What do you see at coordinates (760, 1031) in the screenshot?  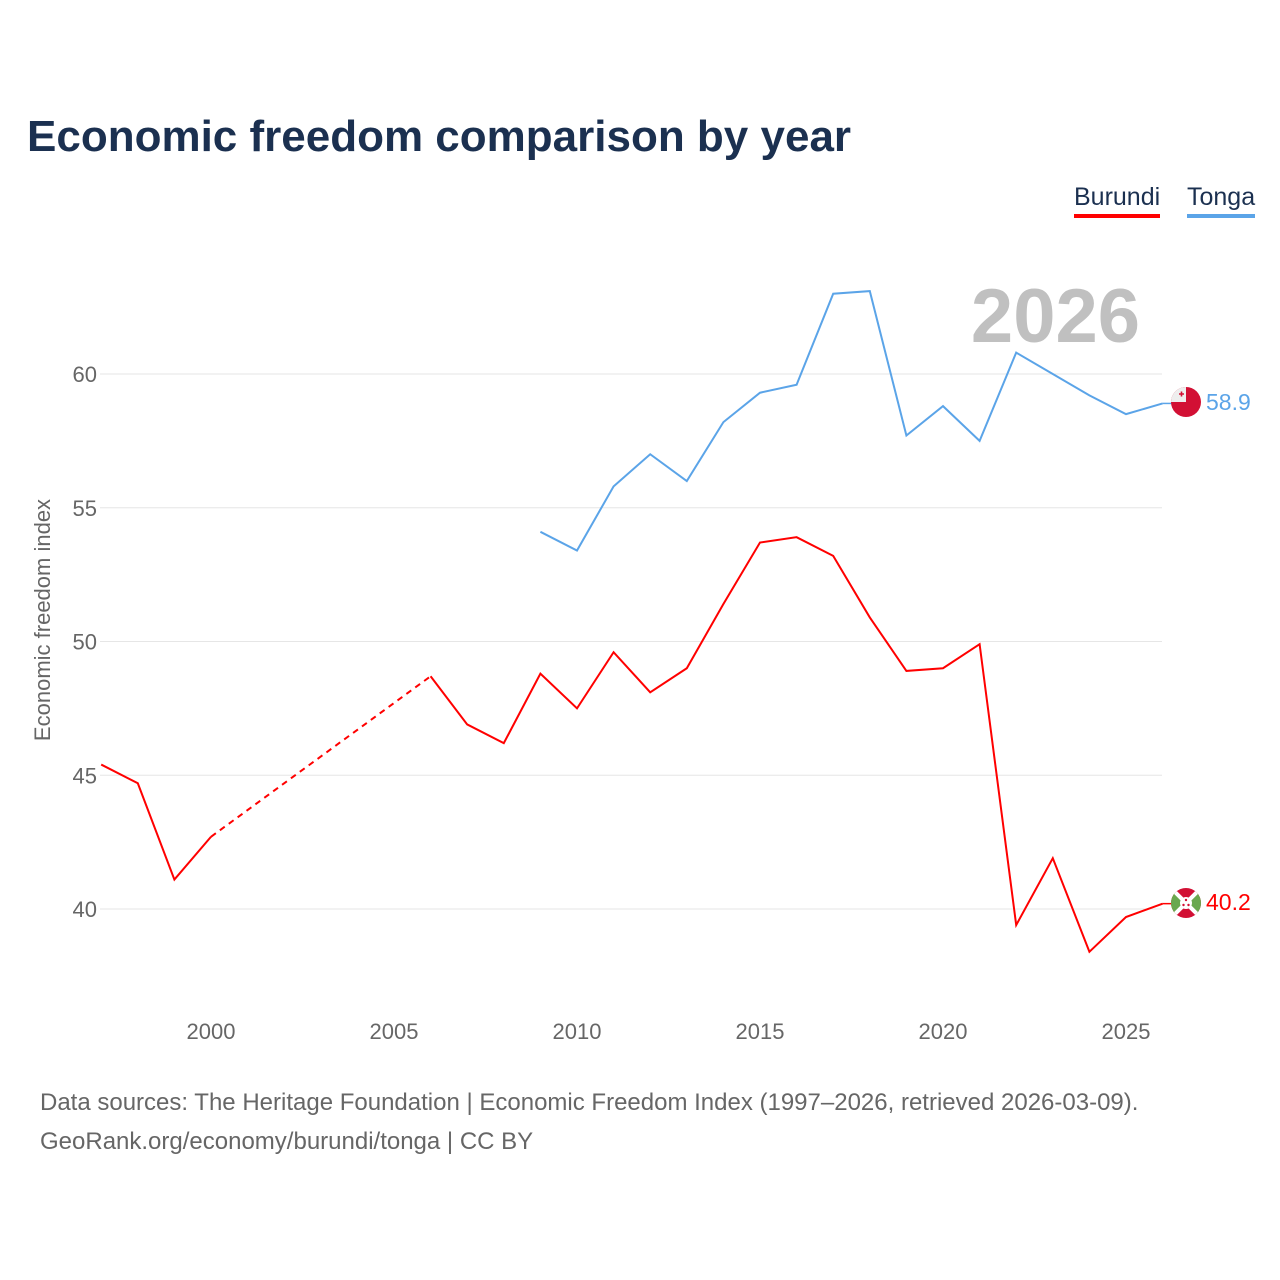 I see `x-tick-label: 2015` at bounding box center [760, 1031].